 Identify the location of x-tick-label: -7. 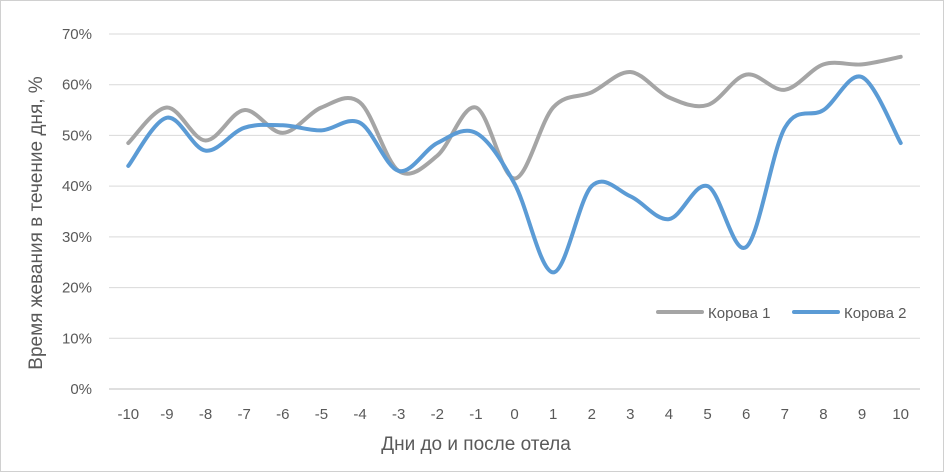
(243, 414).